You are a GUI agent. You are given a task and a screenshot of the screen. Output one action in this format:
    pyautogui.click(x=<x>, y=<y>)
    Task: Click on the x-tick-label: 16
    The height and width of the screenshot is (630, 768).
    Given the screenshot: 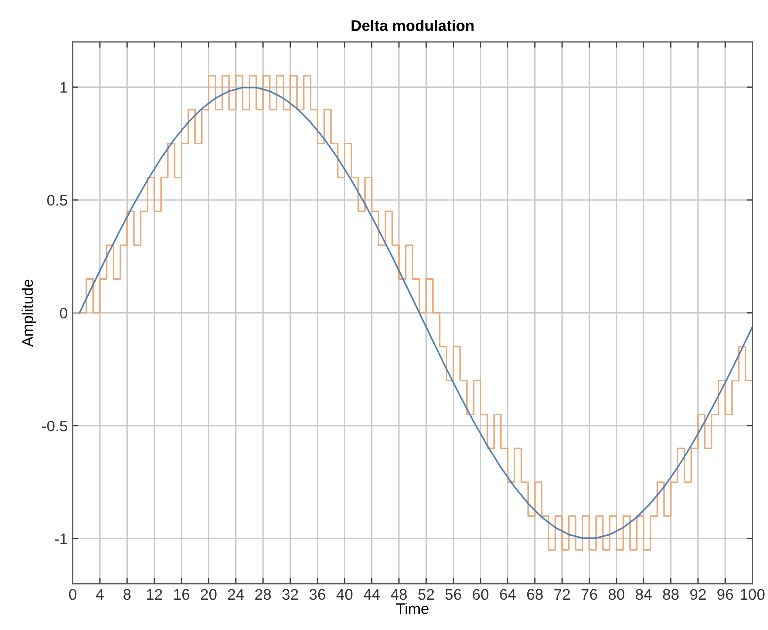 What is the action you would take?
    pyautogui.click(x=182, y=594)
    